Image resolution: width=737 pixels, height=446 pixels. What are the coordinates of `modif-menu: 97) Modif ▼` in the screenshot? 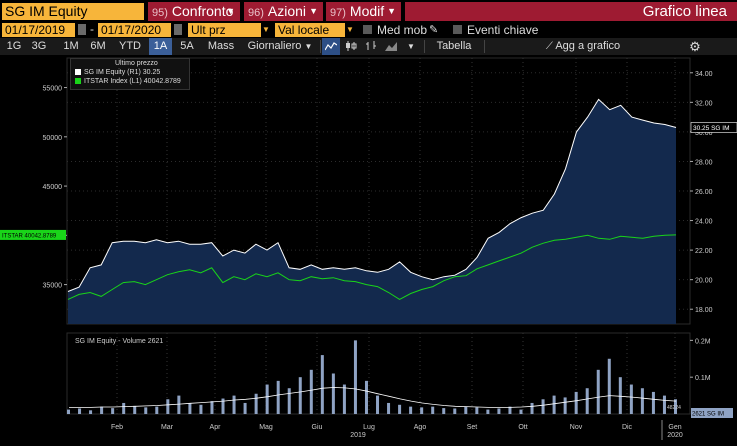 It's located at (363, 11).